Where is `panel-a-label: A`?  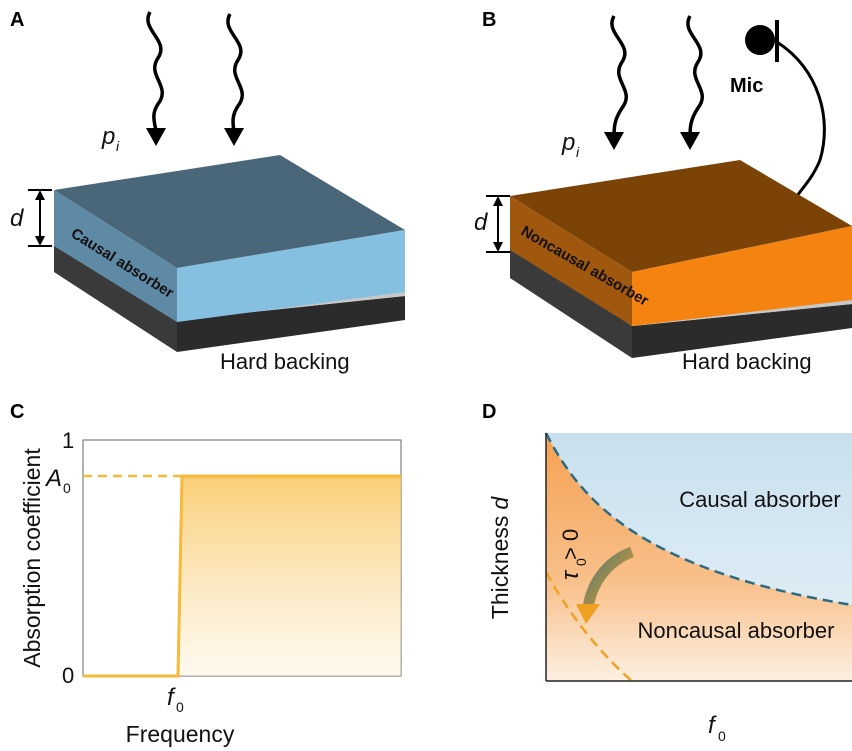
panel-a-label: A is located at coordinates (17, 20).